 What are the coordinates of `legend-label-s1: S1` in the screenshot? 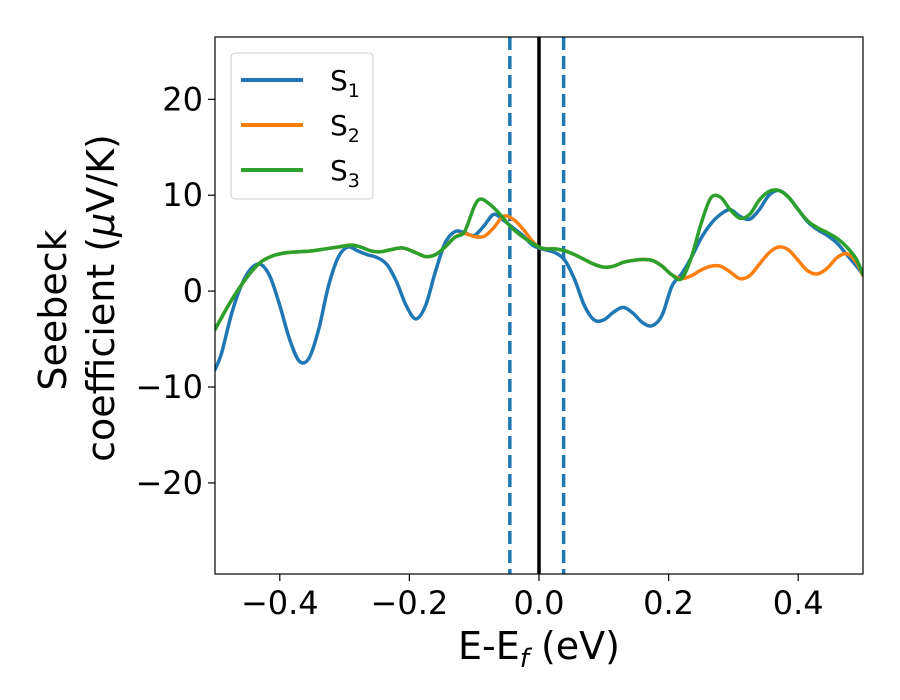 It's located at (345, 83).